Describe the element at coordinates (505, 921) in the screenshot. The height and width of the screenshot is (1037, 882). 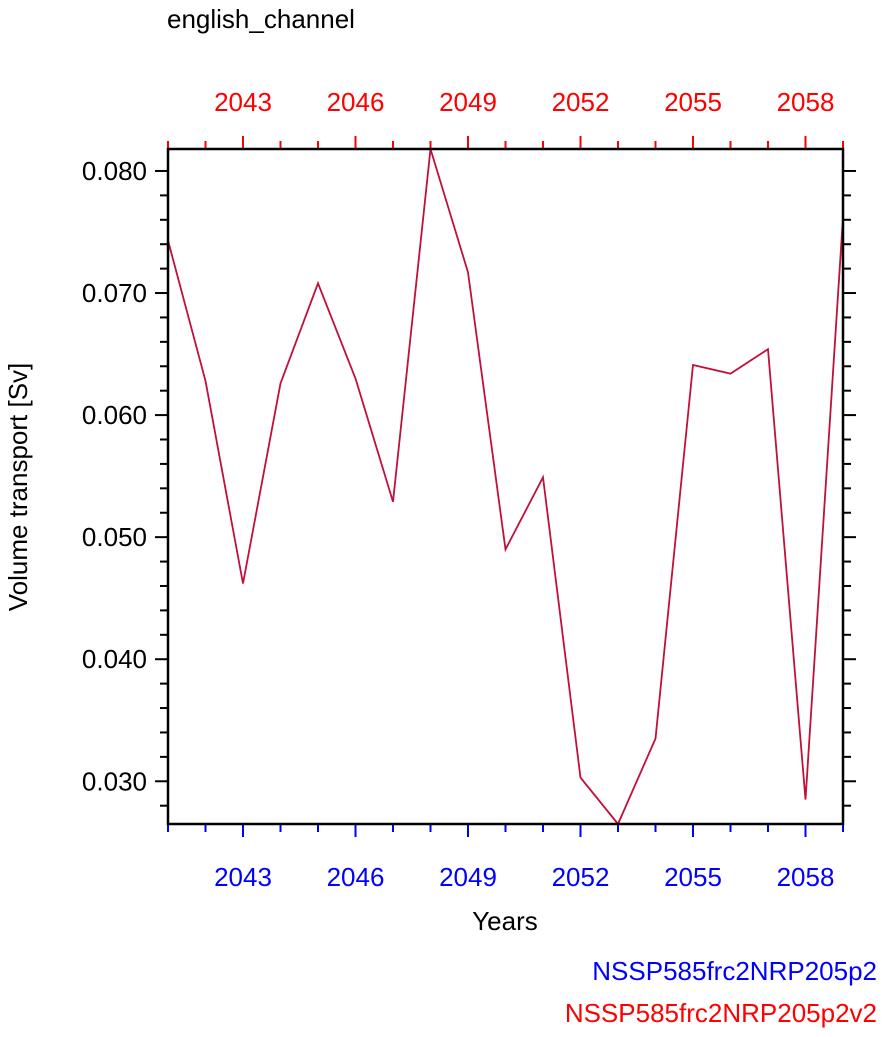
I see `x-axis-label: Years` at that location.